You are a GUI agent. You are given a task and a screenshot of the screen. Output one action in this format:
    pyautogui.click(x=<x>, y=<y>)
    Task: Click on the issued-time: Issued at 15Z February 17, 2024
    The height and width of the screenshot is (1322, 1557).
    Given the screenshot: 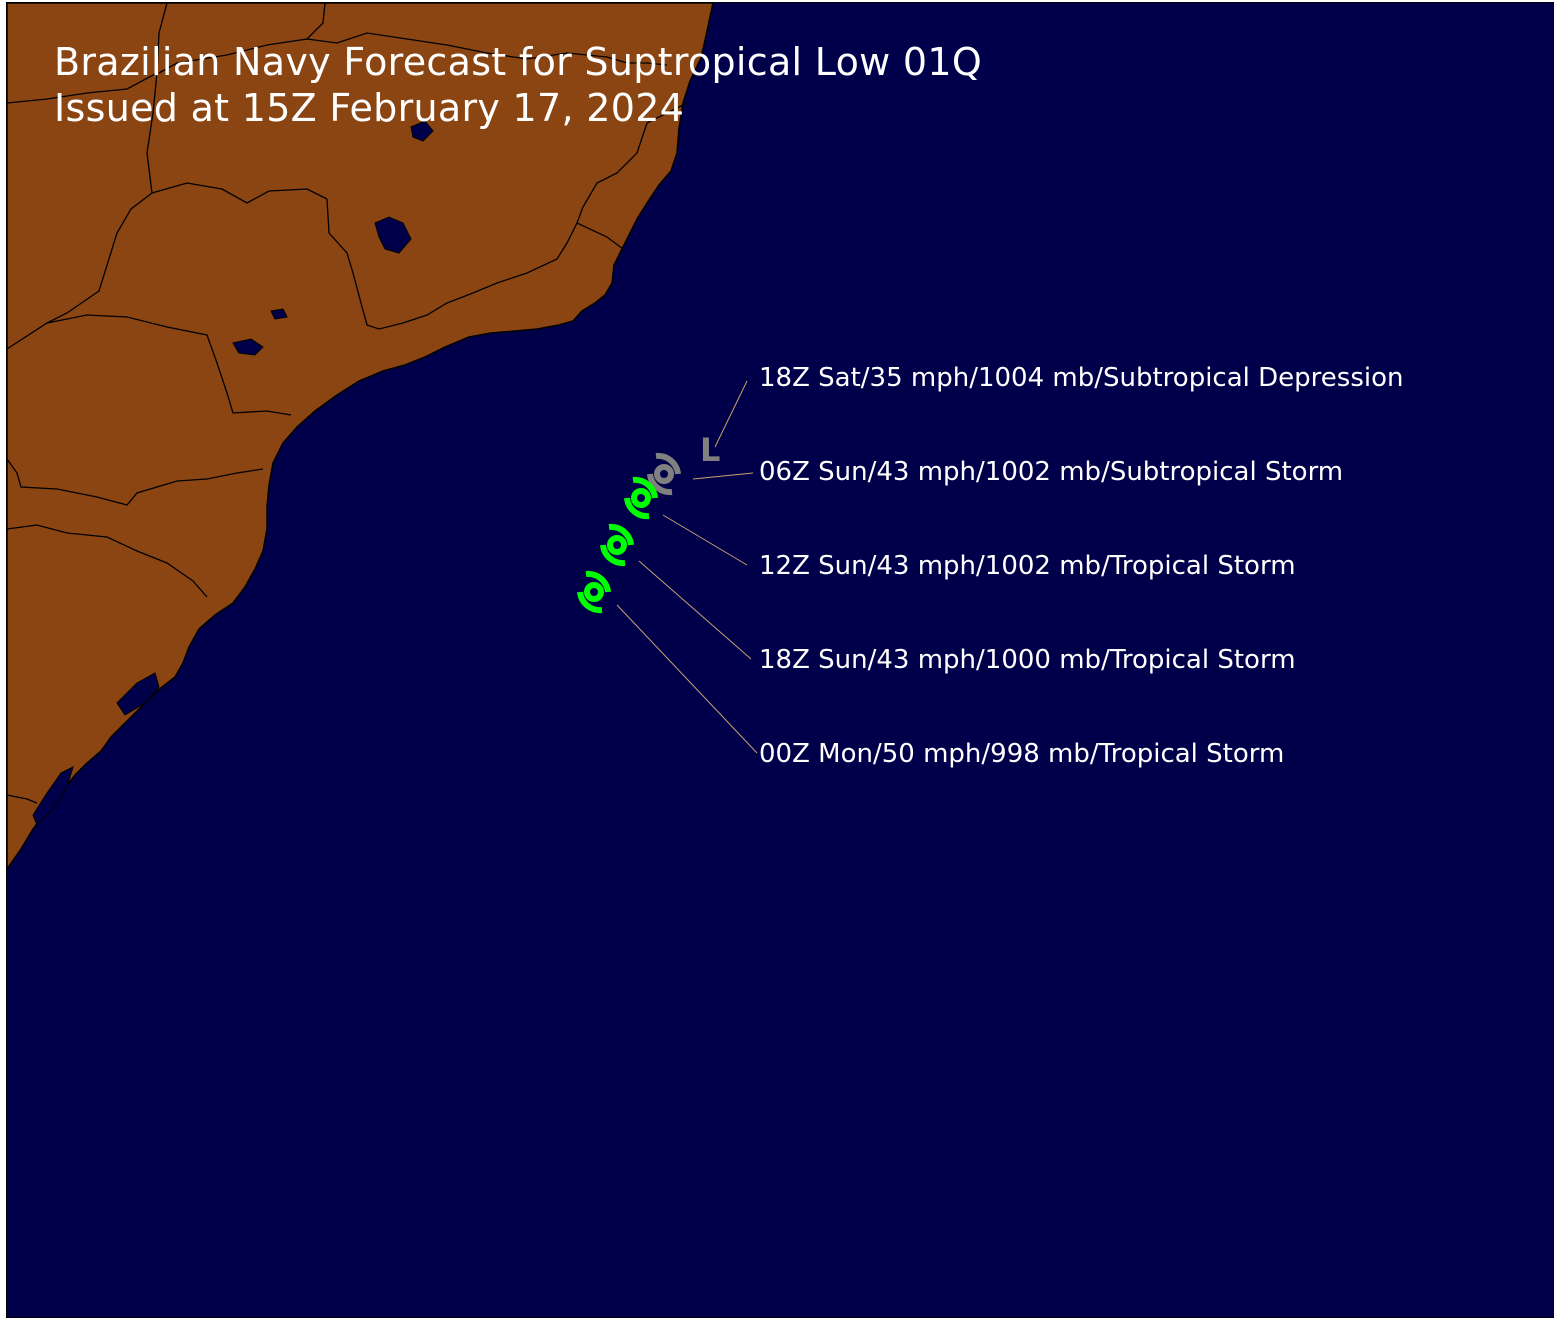 What is the action you would take?
    pyautogui.click(x=369, y=108)
    